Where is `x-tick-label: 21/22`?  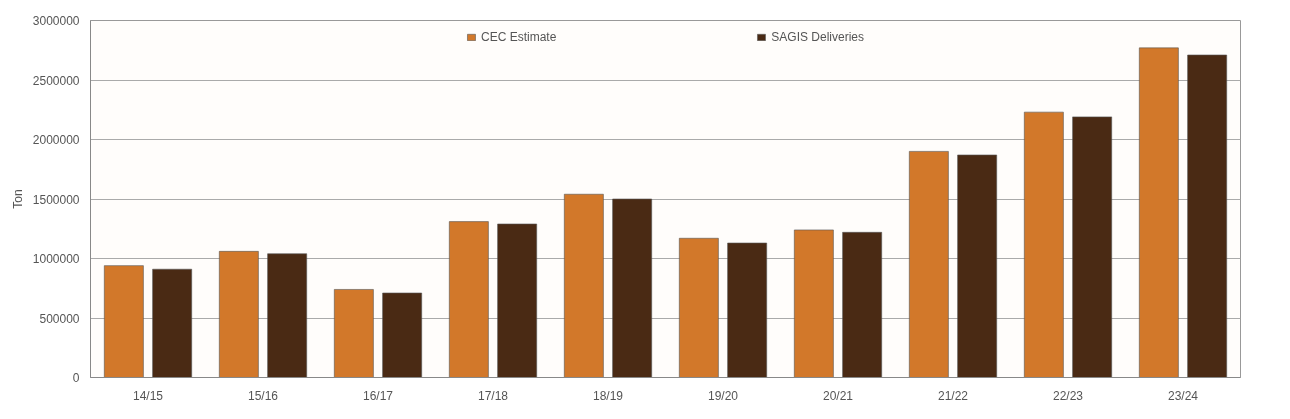
x-tick-label: 21/22 is located at coordinates (953, 395).